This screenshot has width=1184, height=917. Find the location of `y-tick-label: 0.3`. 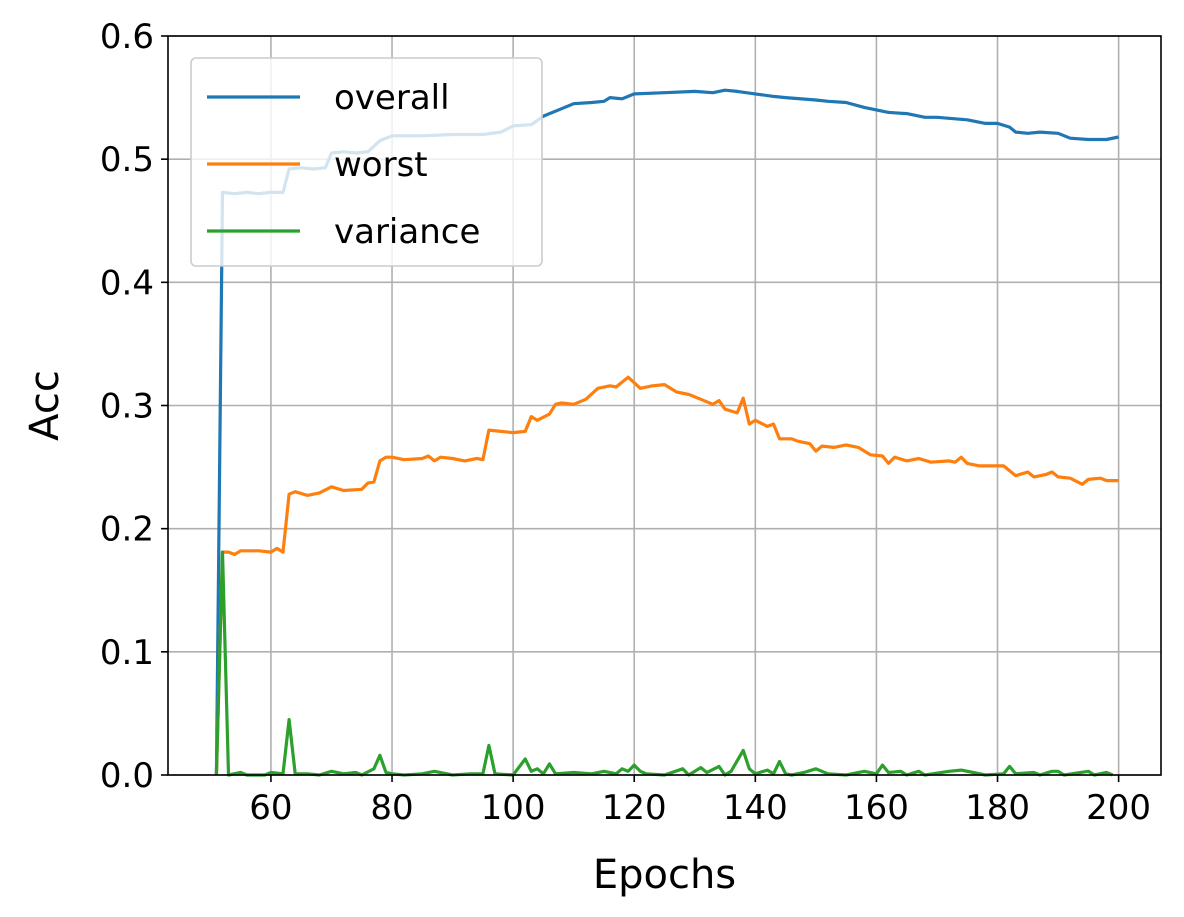

y-tick-label: 0.3 is located at coordinates (127, 407).